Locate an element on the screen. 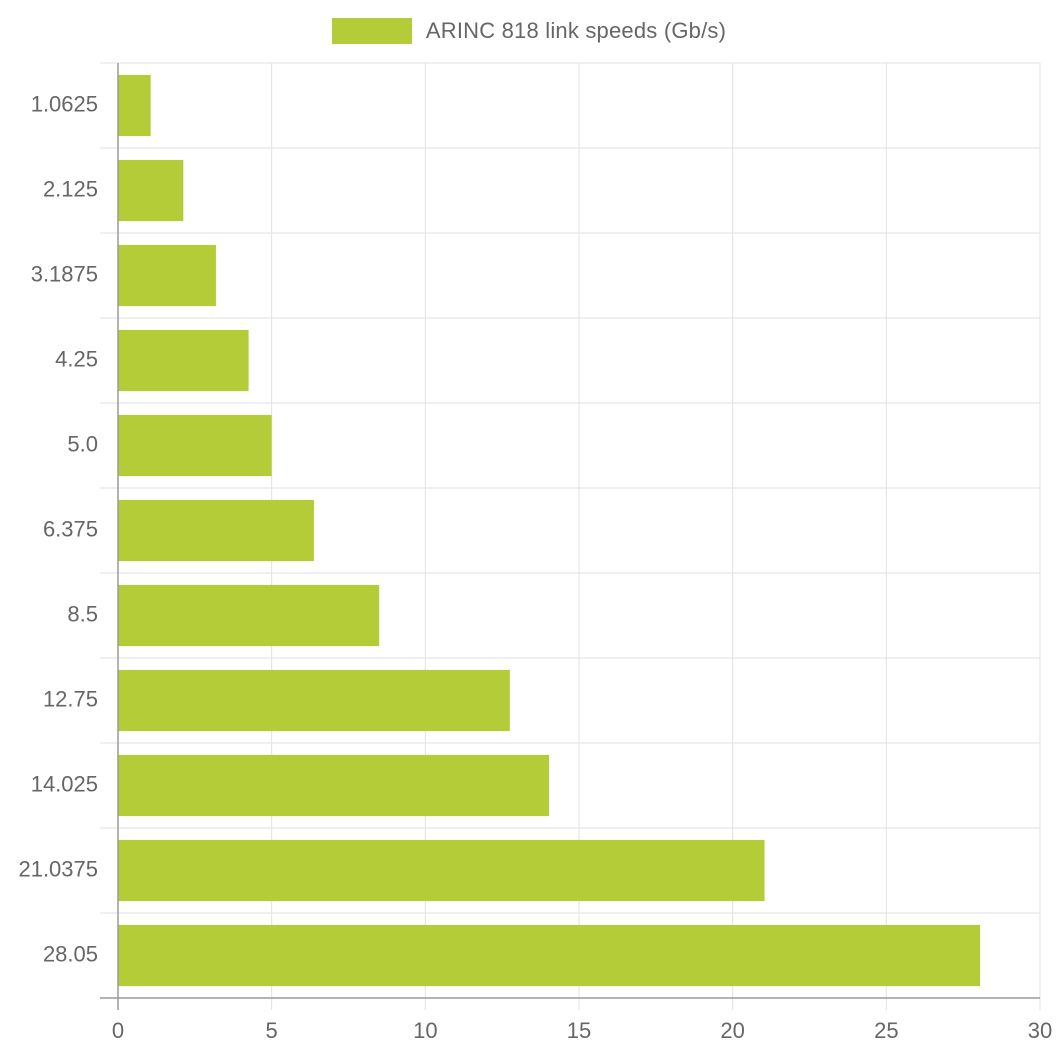 The width and height of the screenshot is (1058, 1063). y-tick-label: 8.5 is located at coordinates (82, 613).